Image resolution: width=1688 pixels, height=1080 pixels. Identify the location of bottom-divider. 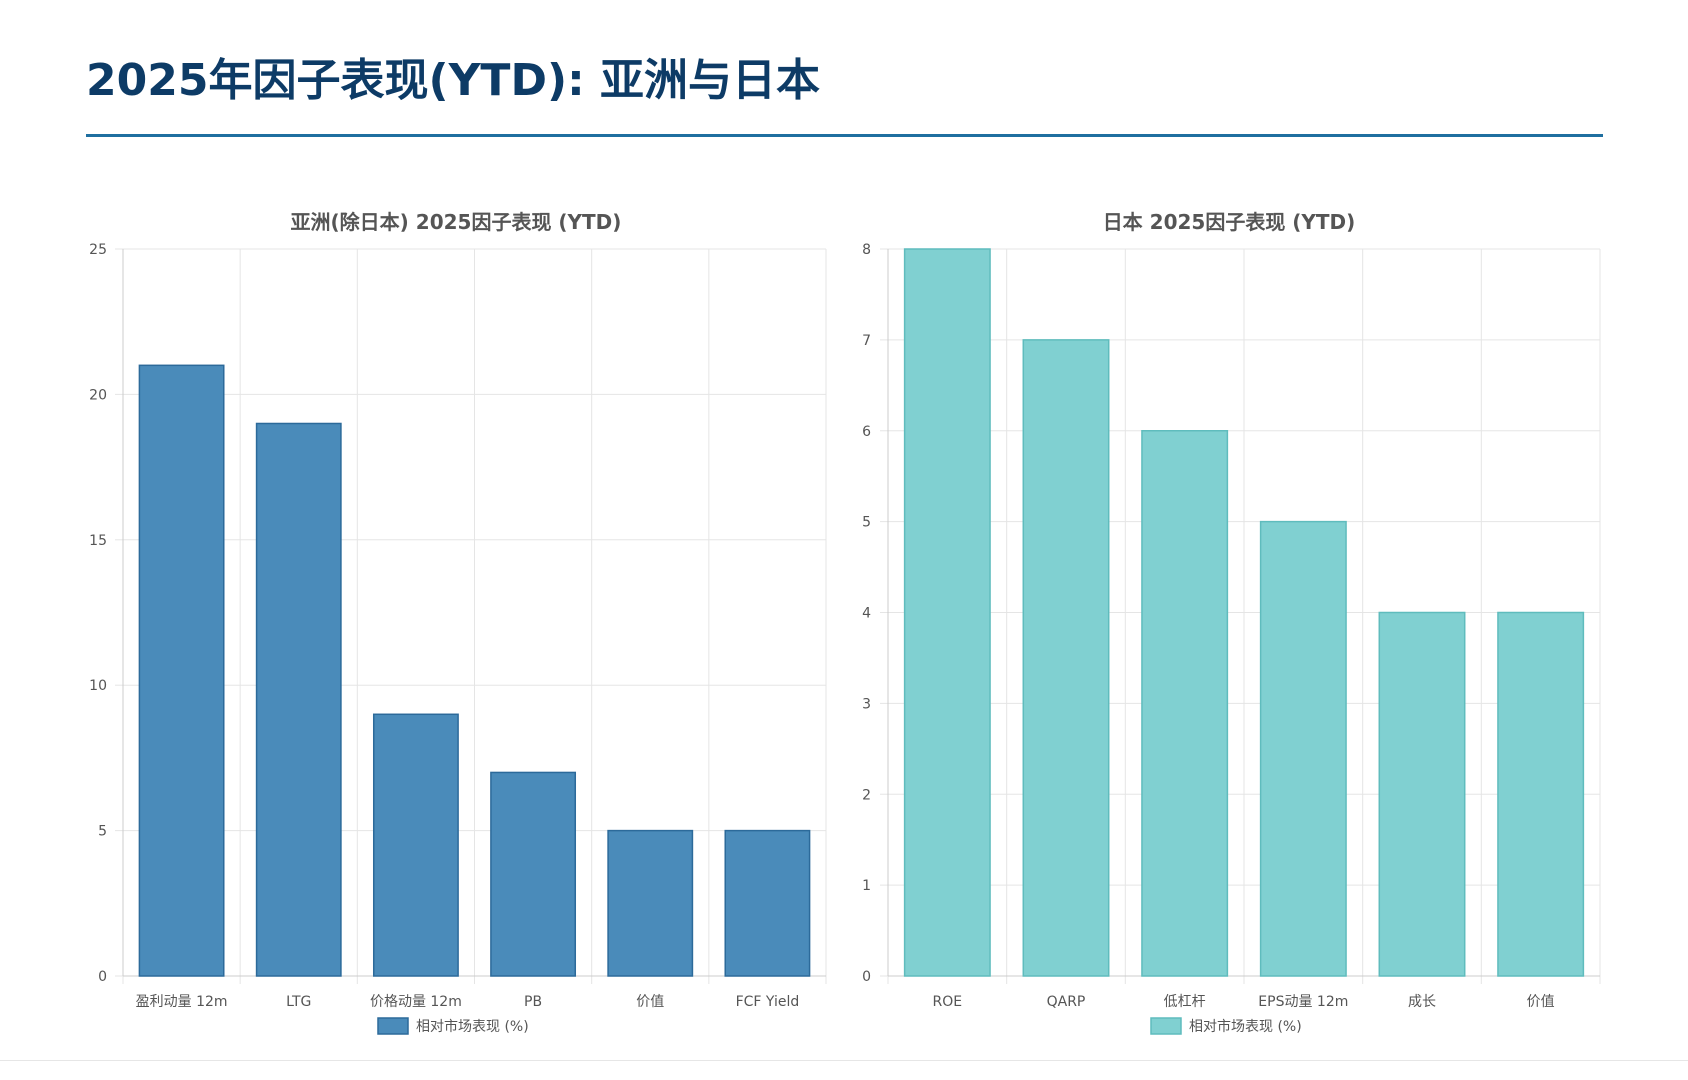
(844, 1060).